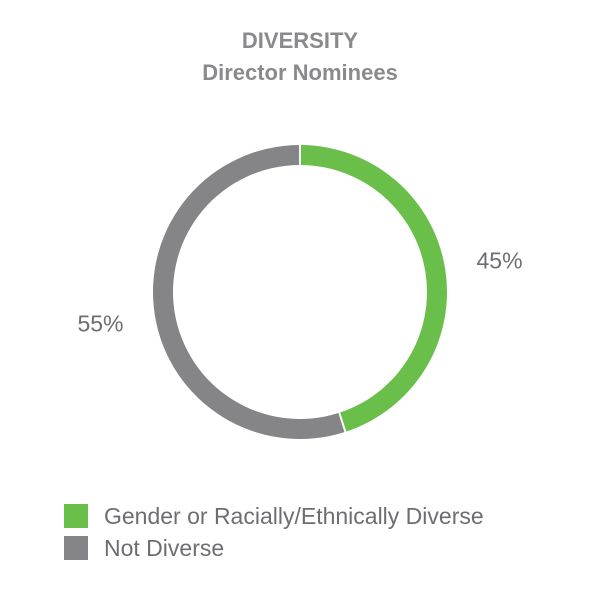 The image size is (600, 600). I want to click on legend-swatch-not-diverse, so click(76, 548).